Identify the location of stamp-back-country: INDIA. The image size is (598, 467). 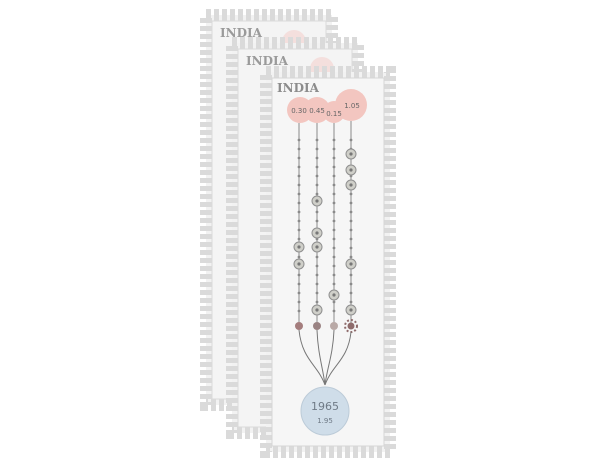
(241, 33).